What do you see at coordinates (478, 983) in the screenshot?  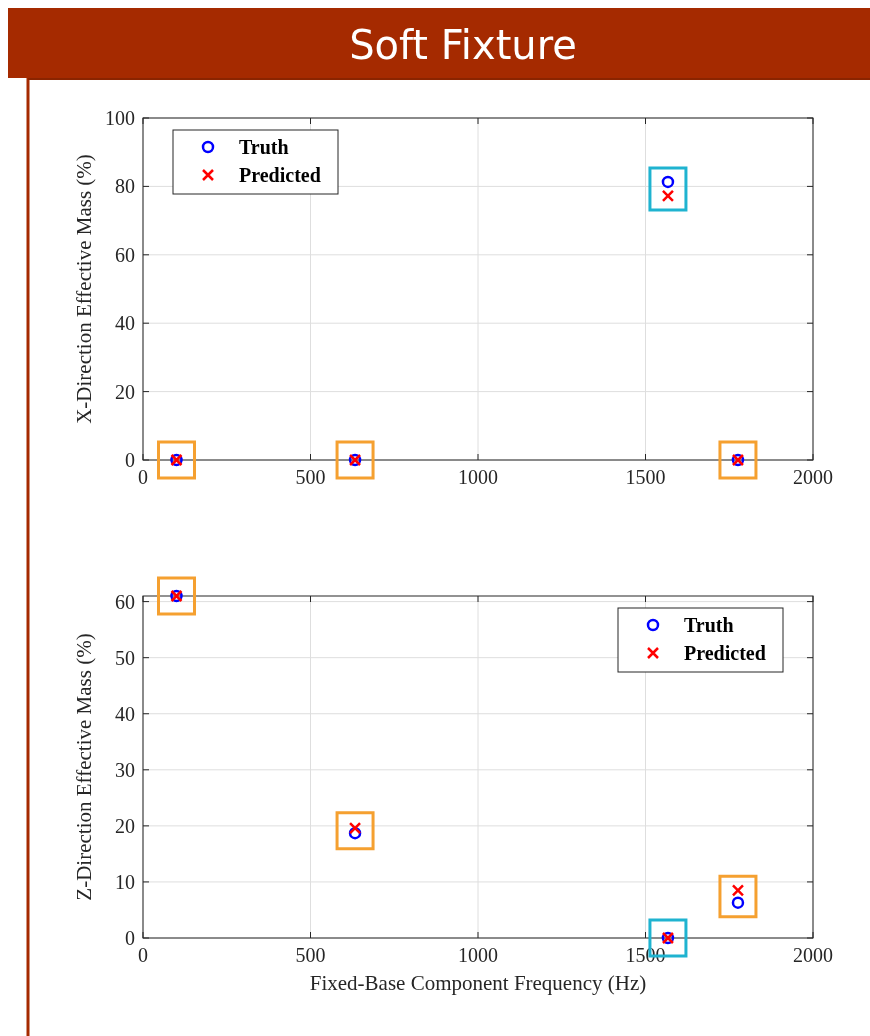 I see `x-axis-title: Fixed-Base Component Frequency (Hz)` at bounding box center [478, 983].